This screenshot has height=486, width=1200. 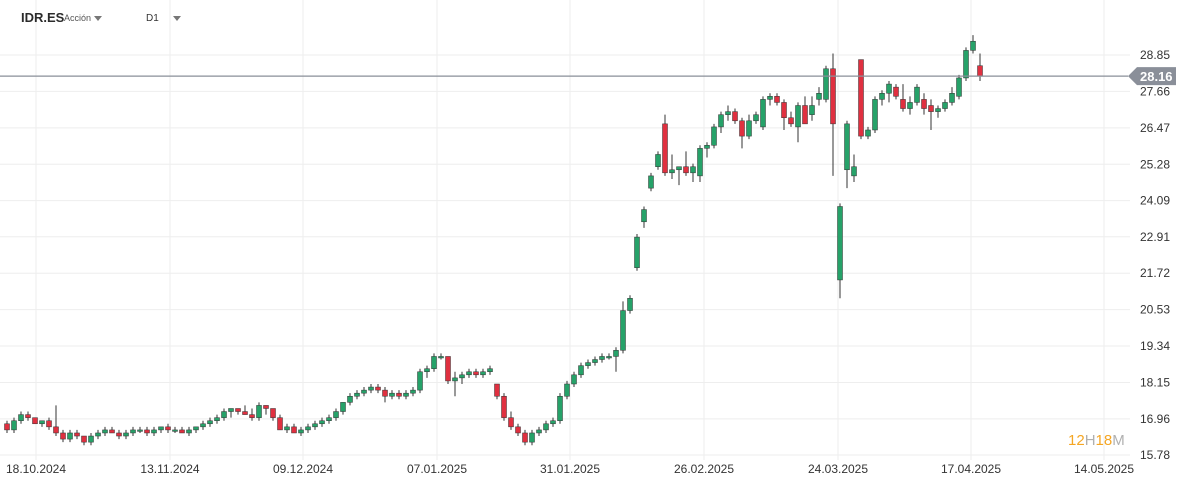 What do you see at coordinates (303, 469) in the screenshot?
I see `x-tick-label: 09.12.2024` at bounding box center [303, 469].